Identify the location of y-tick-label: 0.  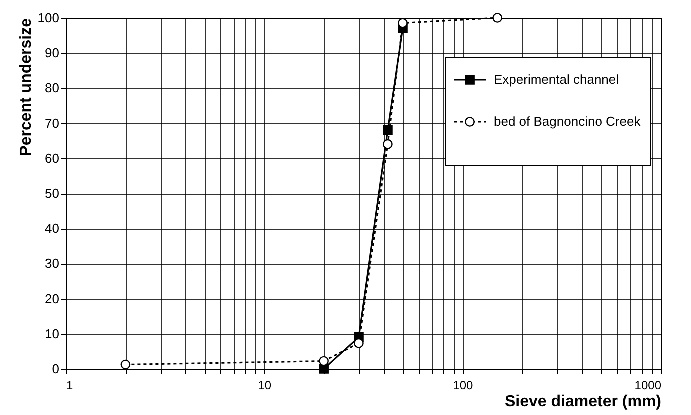
(56, 369).